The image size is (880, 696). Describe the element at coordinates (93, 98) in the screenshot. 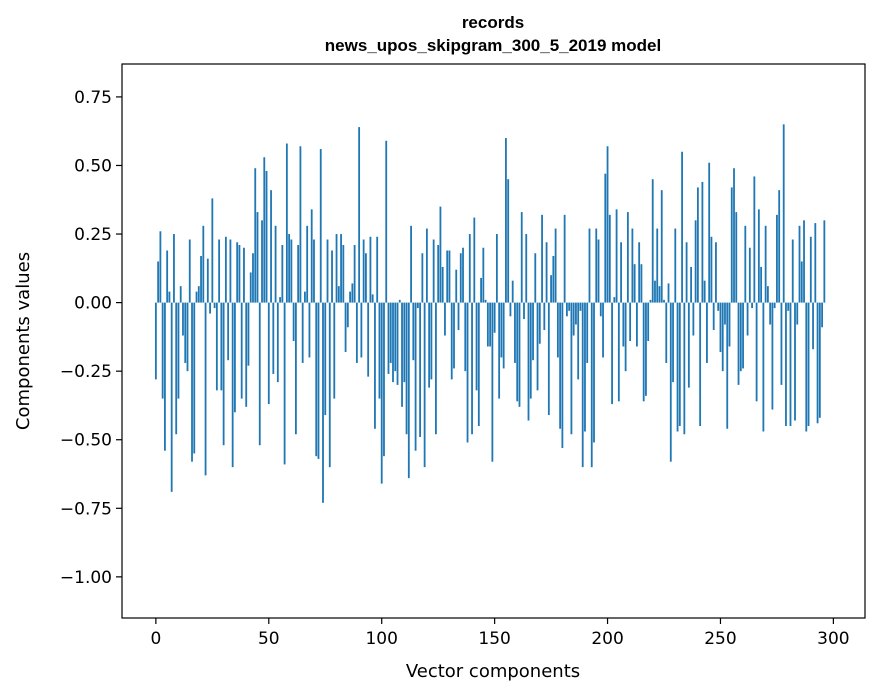

I see `y-tick-label: 0.75` at that location.